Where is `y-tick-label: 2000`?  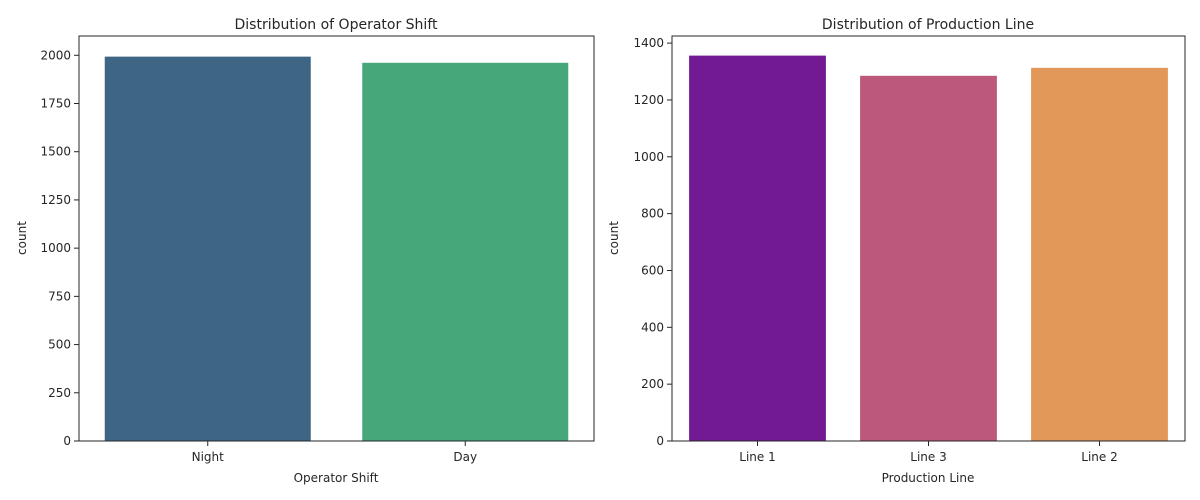 y-tick-label: 2000 is located at coordinates (55, 55).